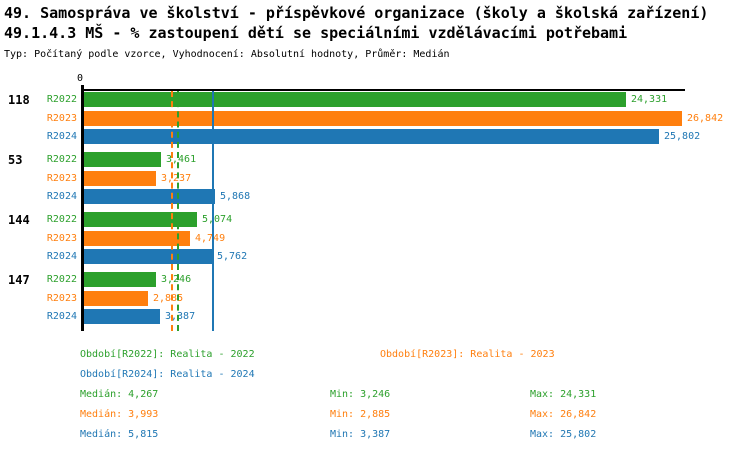 Image resolution: width=750 pixels, height=452 pixels. What do you see at coordinates (213, 211) in the screenshot?
I see `median-line-R2024` at bounding box center [213, 211].